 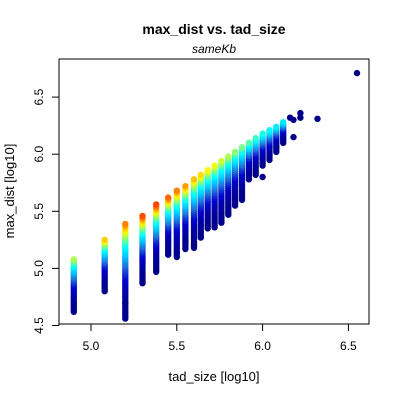 I want to click on x-axis-label: tad_size [log10], so click(x=213, y=376).